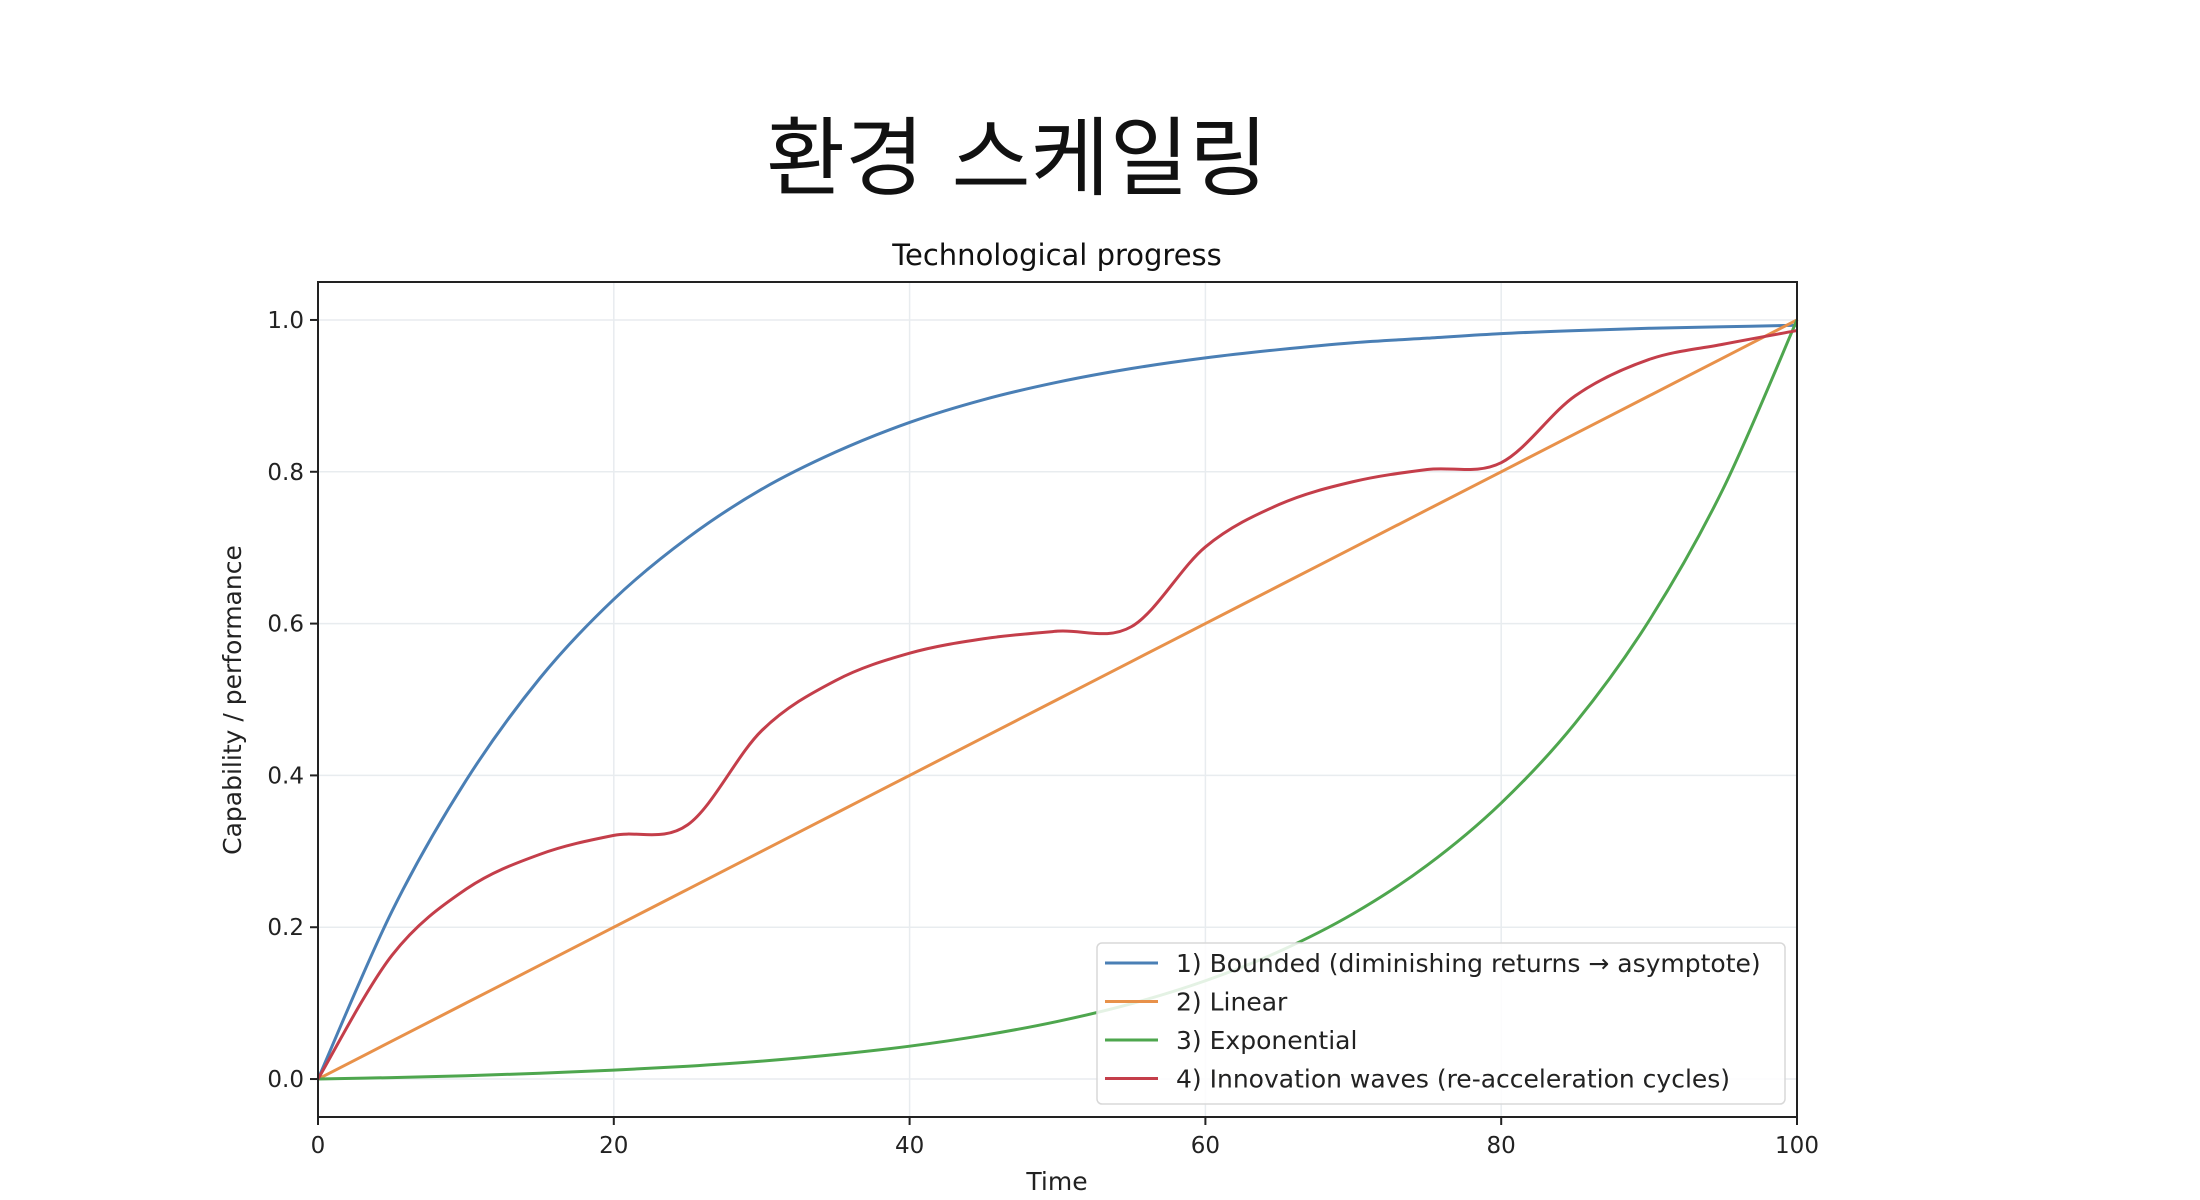  What do you see at coordinates (1266, 1040) in the screenshot?
I see `legend-label: 3) Exponential` at bounding box center [1266, 1040].